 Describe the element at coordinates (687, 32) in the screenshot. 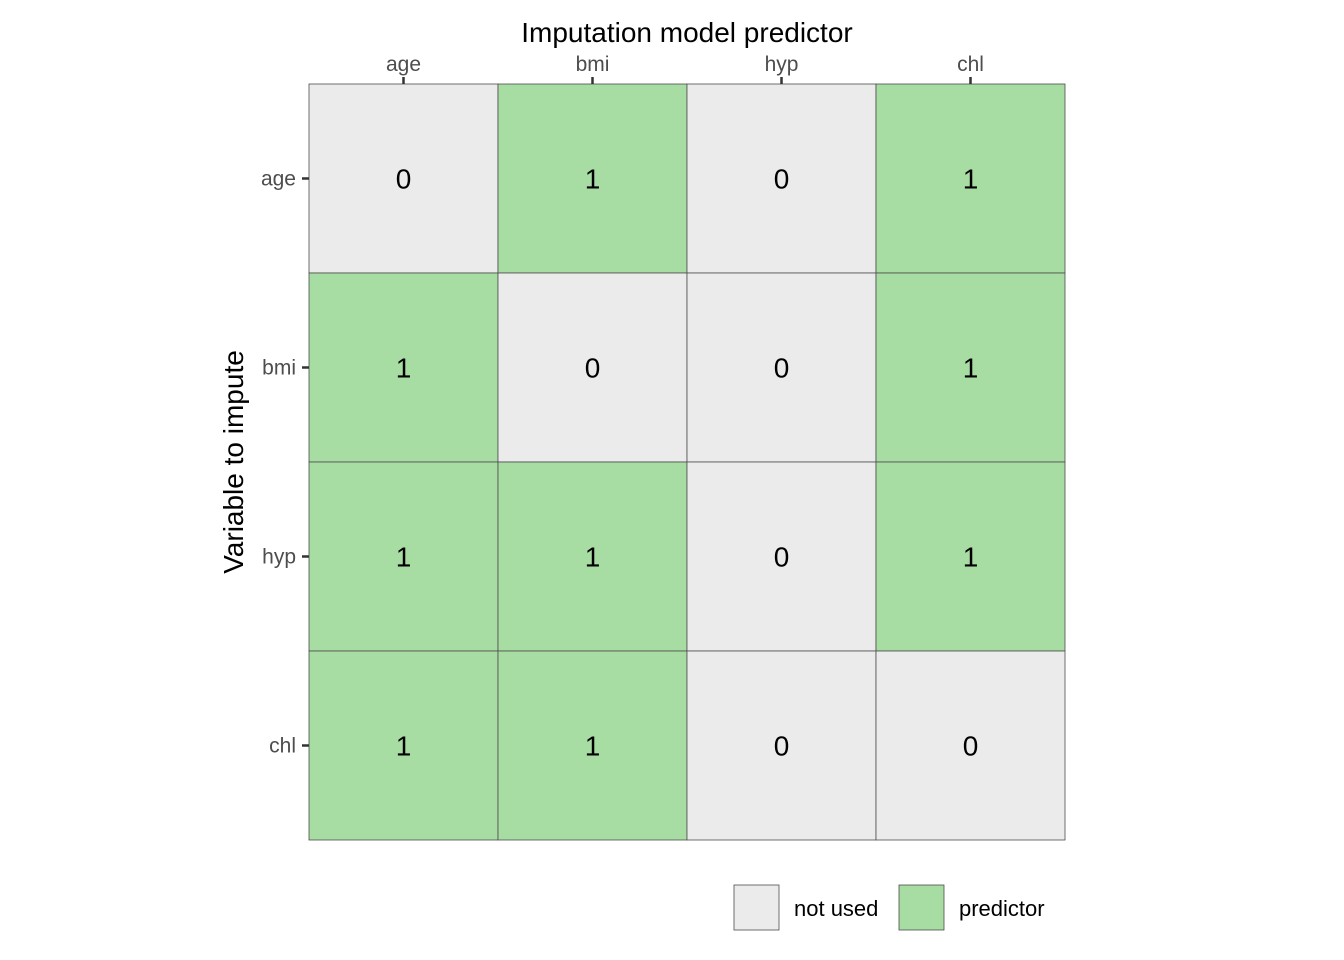

I see `x-axis-title: Imputation model predictor` at that location.